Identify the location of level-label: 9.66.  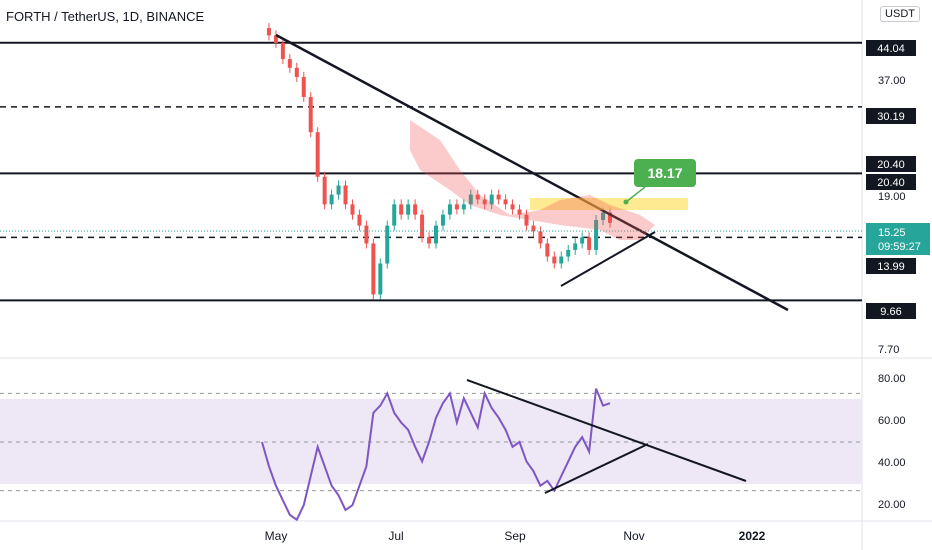
(890, 312).